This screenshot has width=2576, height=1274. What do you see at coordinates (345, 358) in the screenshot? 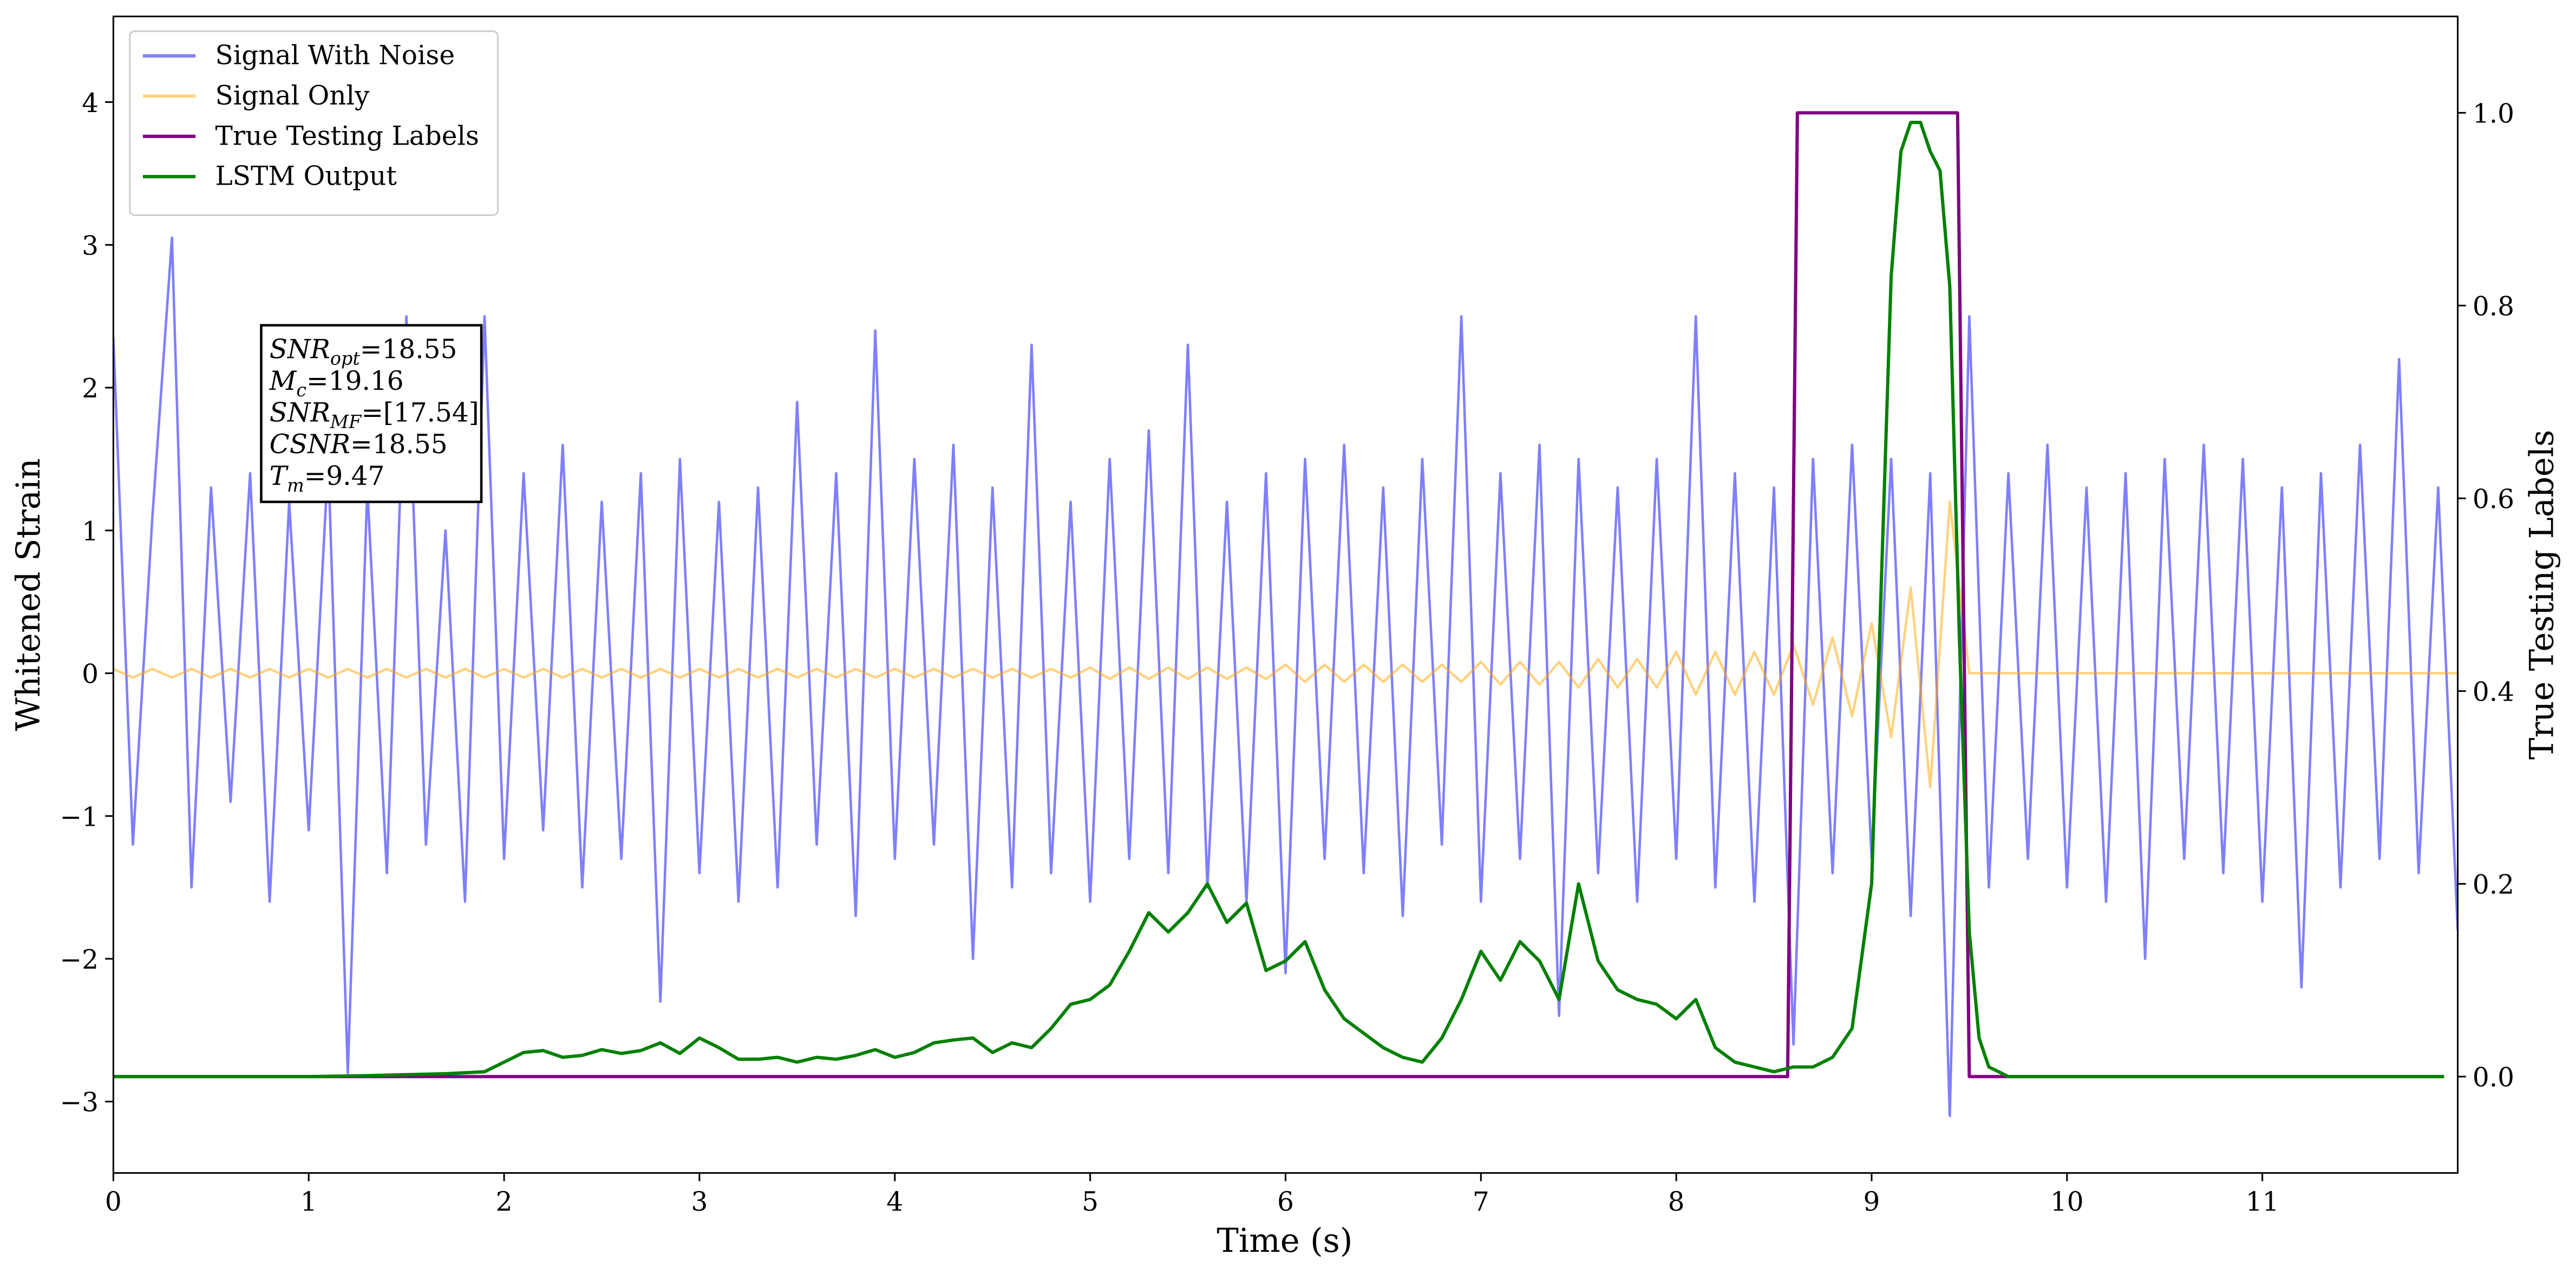
I see `annotation-sub: opt` at bounding box center [345, 358].